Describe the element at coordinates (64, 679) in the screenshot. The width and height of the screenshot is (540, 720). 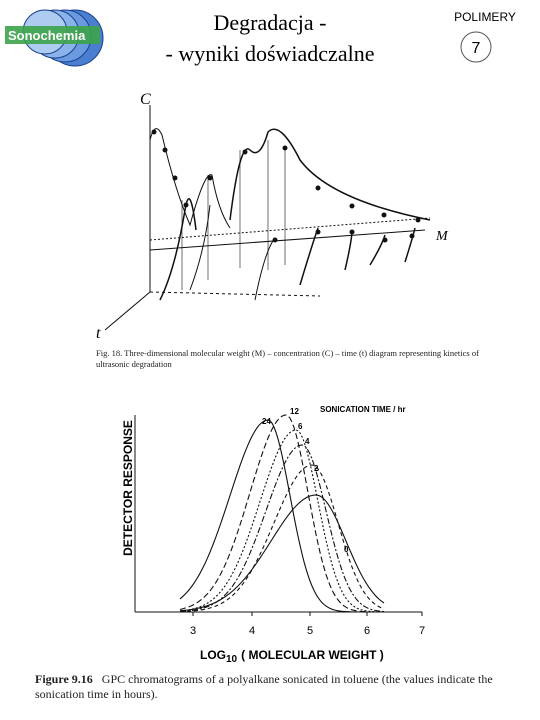
I see `caption-label: Figure 9.16` at that location.